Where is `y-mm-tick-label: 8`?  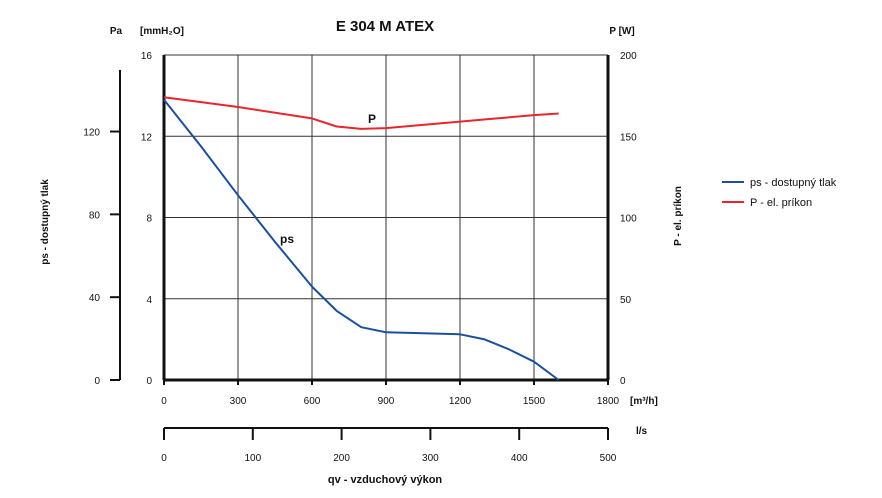
y-mm-tick-label: 8 is located at coordinates (149, 219).